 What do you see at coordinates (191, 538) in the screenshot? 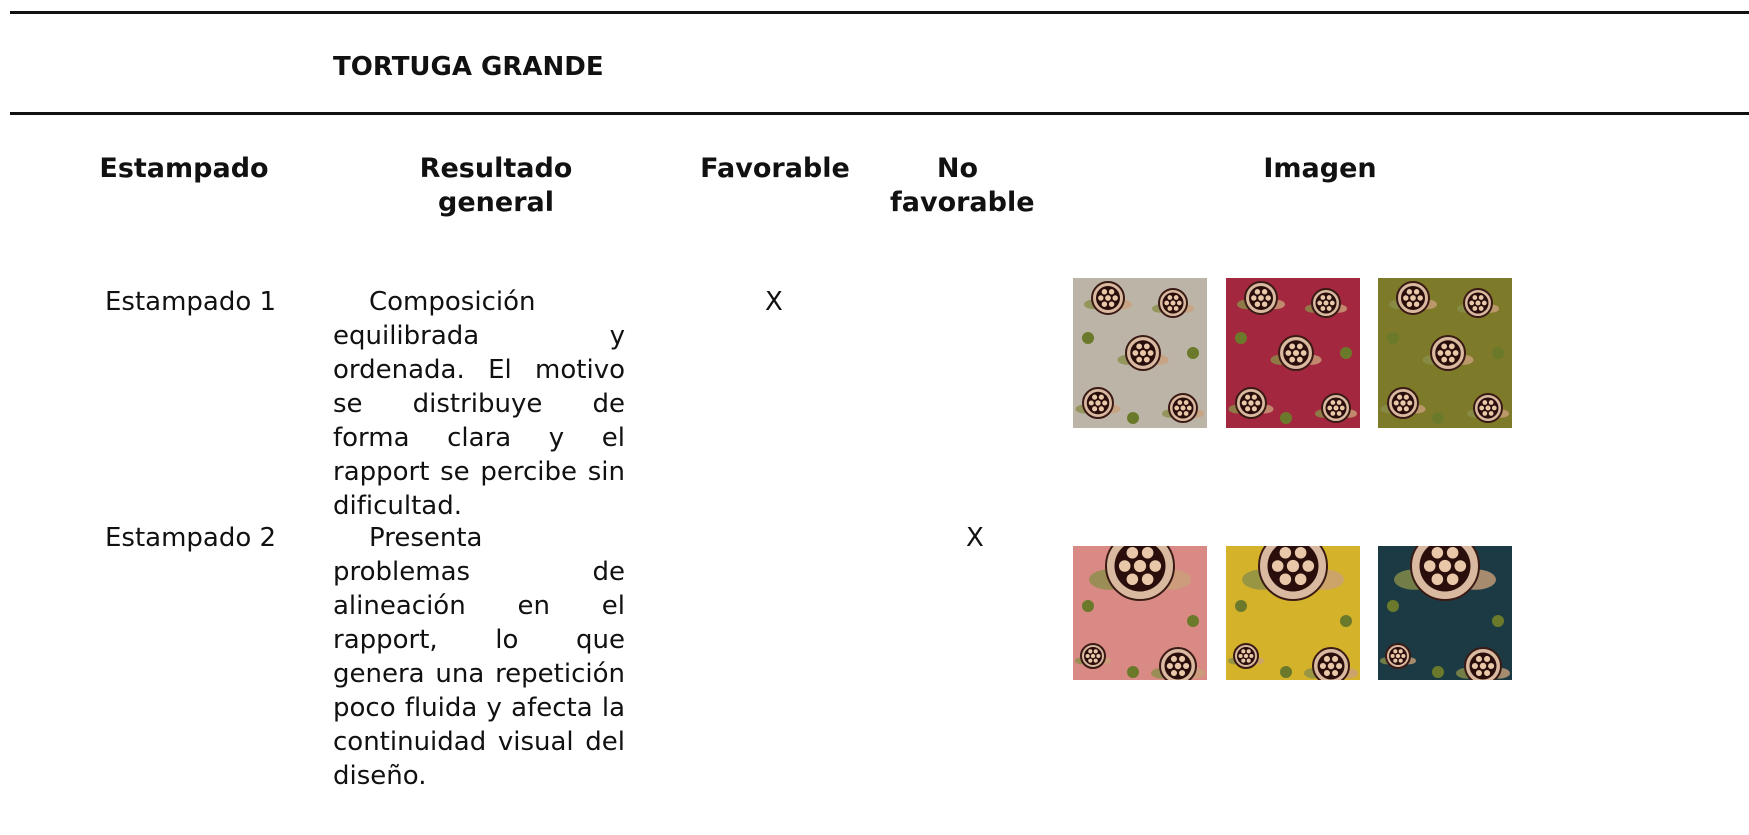
I see `row-label: Estampado 2` at bounding box center [191, 538].